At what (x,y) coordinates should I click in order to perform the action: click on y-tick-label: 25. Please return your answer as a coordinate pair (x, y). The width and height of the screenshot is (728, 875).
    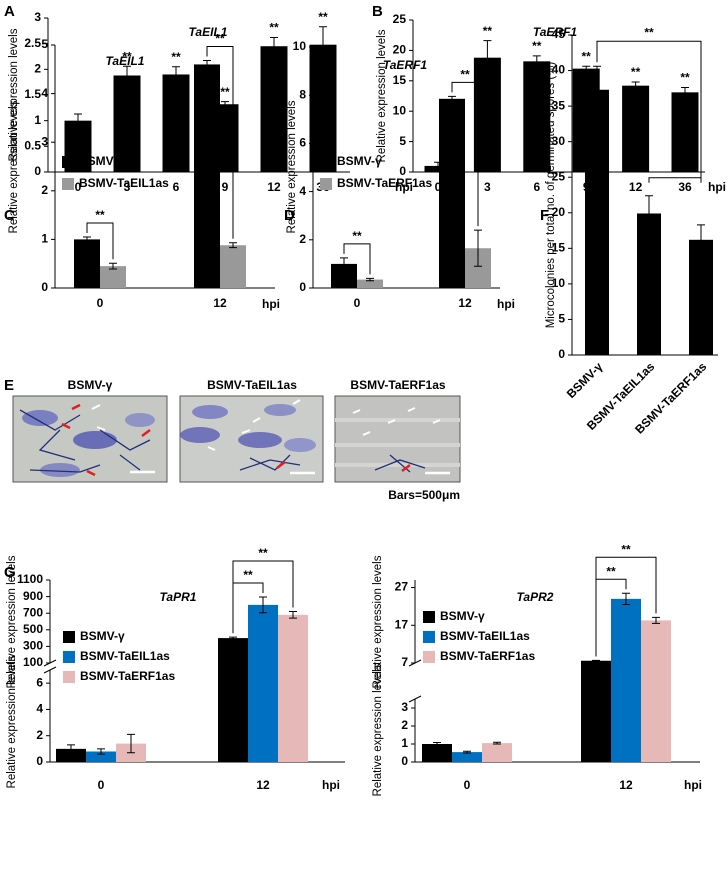
    Looking at the image, I should click on (400, 19).